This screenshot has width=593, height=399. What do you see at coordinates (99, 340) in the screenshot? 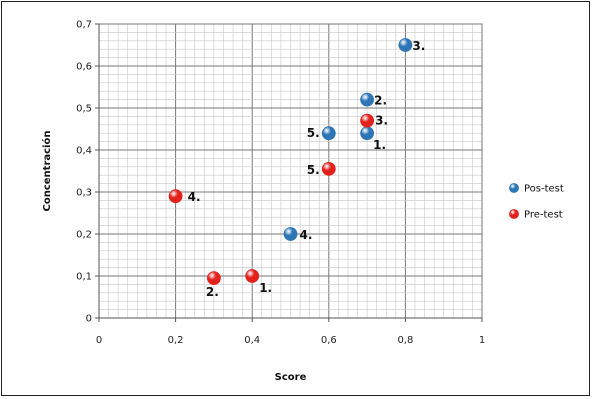
I see `x-tick-label: 0` at bounding box center [99, 340].